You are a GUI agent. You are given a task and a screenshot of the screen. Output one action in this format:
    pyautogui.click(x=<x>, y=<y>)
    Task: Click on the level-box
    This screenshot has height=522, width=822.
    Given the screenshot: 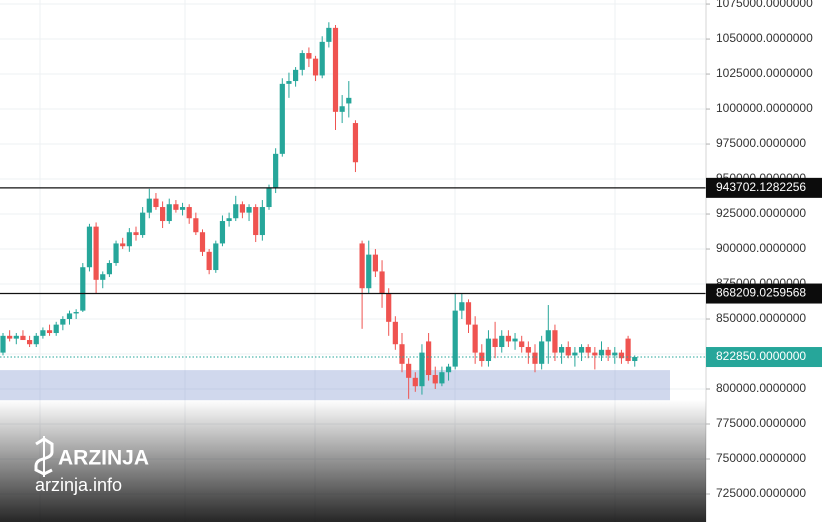 What is the action you would take?
    pyautogui.click(x=764, y=187)
    